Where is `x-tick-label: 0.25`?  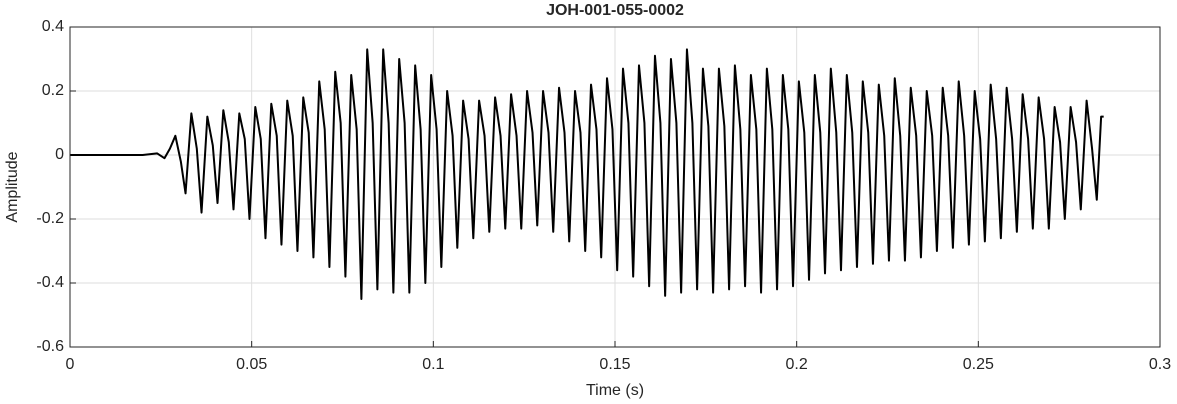
x-tick-label: 0.25 is located at coordinates (978, 364).